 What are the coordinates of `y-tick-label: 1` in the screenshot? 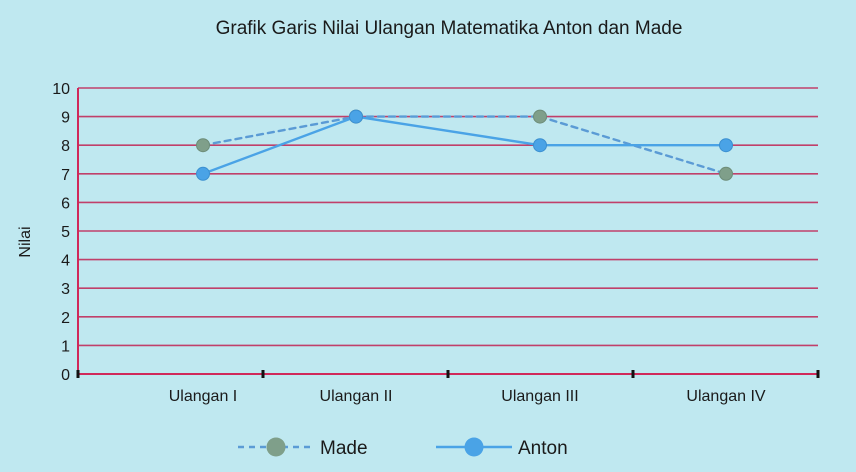 It's located at (65, 346).